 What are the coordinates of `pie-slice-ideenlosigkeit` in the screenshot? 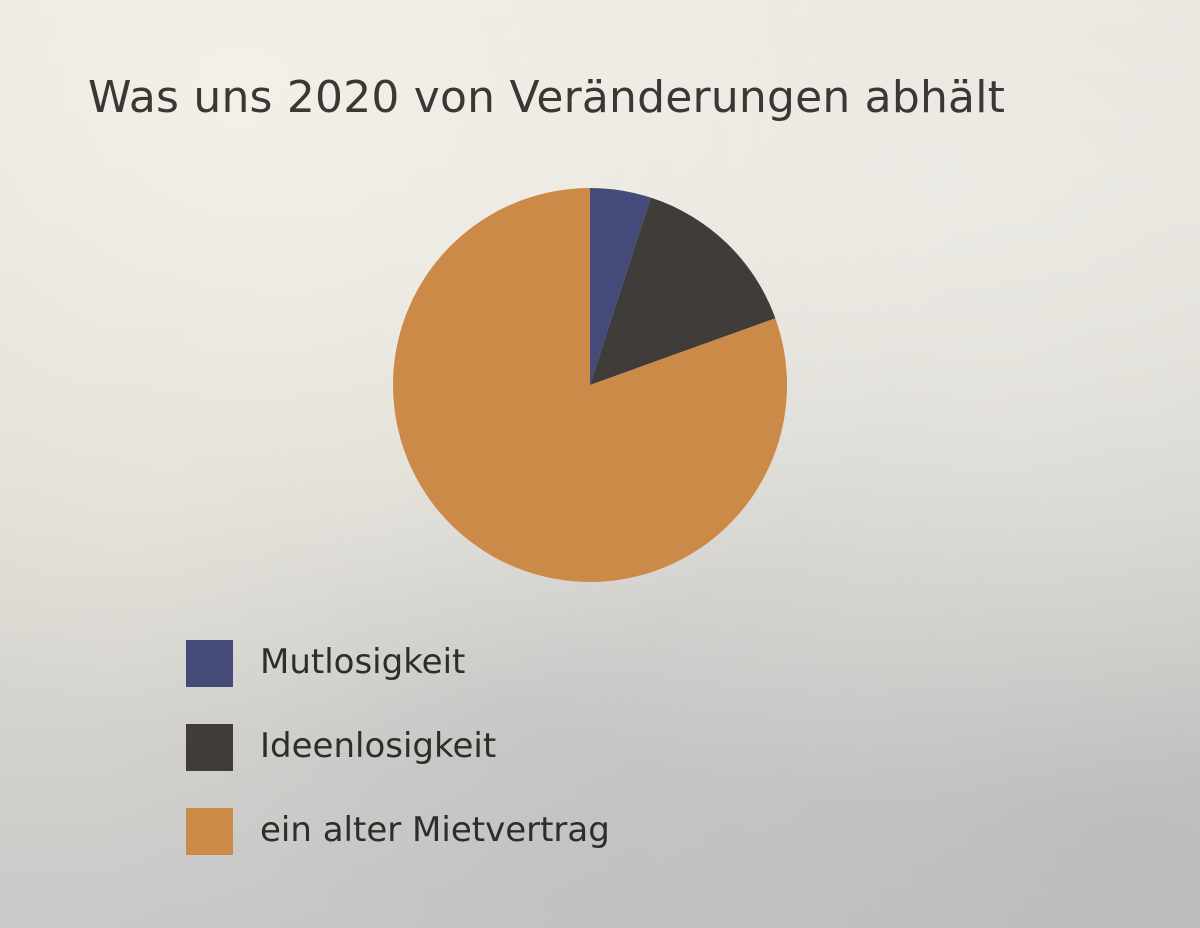 It's located at (683, 291).